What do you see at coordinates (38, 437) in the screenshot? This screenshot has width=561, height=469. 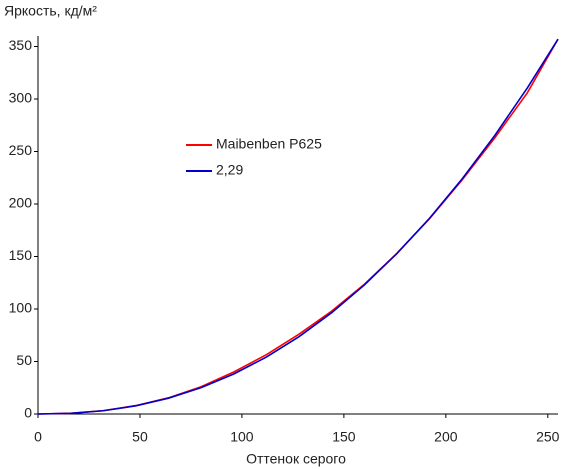 I see `x-tick-label: 0` at bounding box center [38, 437].